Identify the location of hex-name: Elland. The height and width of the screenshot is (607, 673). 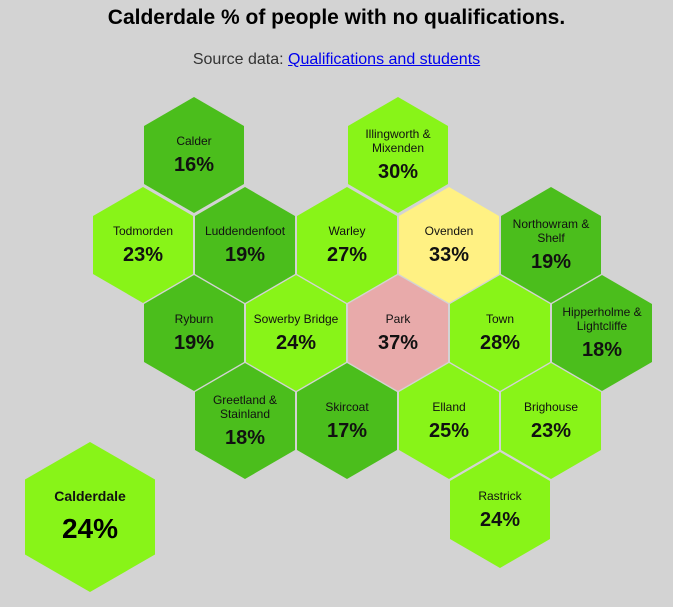
(449, 406).